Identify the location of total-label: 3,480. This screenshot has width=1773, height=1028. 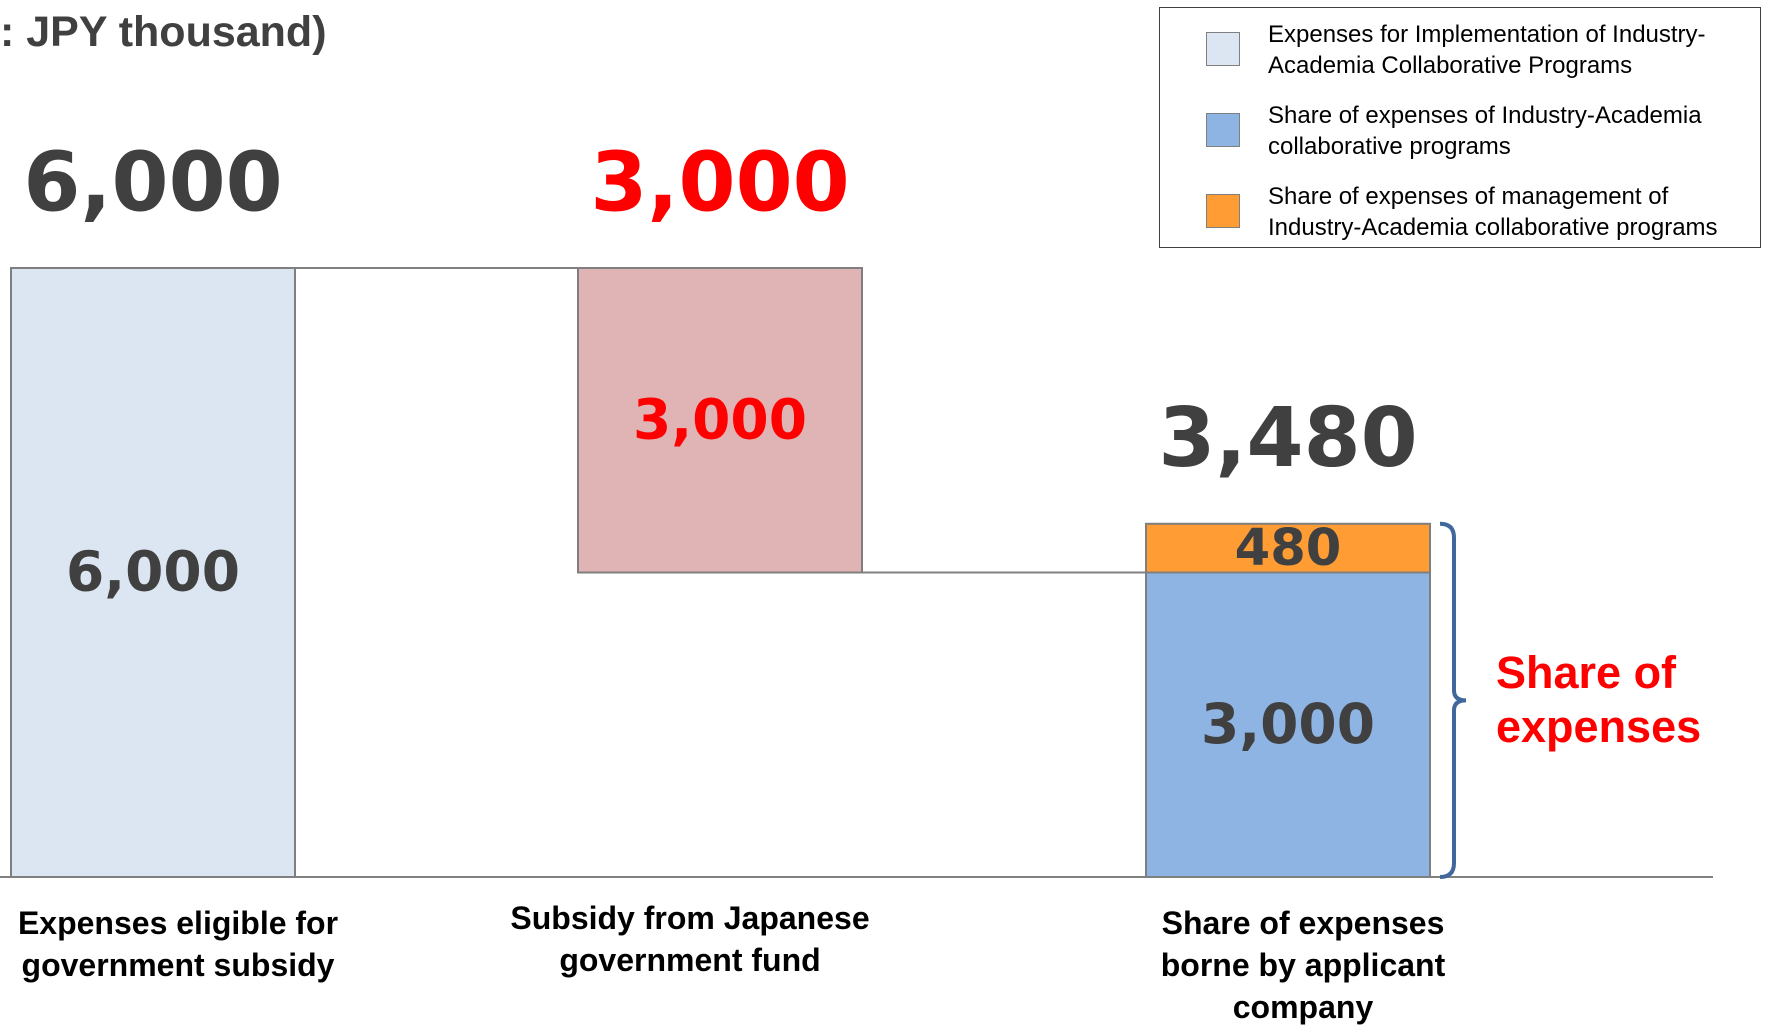
(1287, 438).